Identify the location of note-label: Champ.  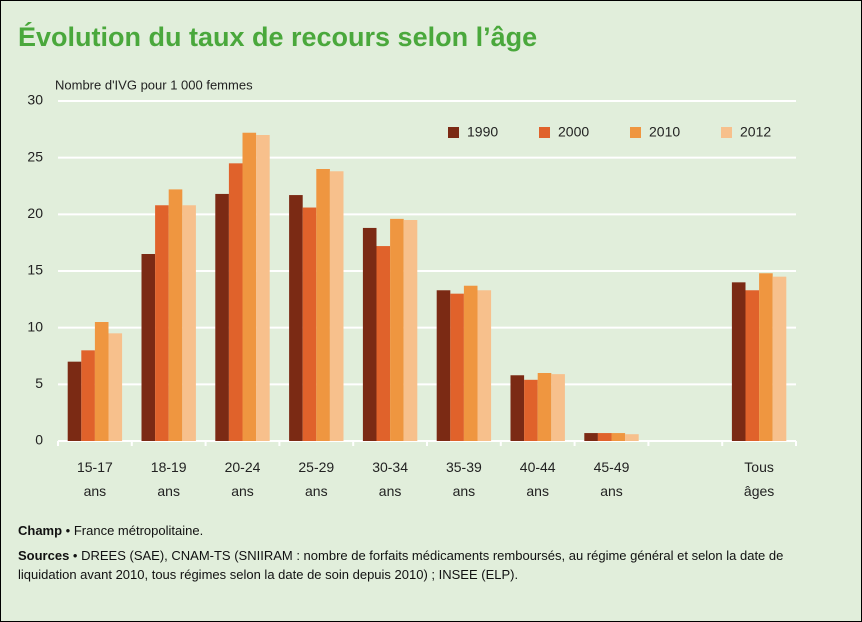
(40, 530).